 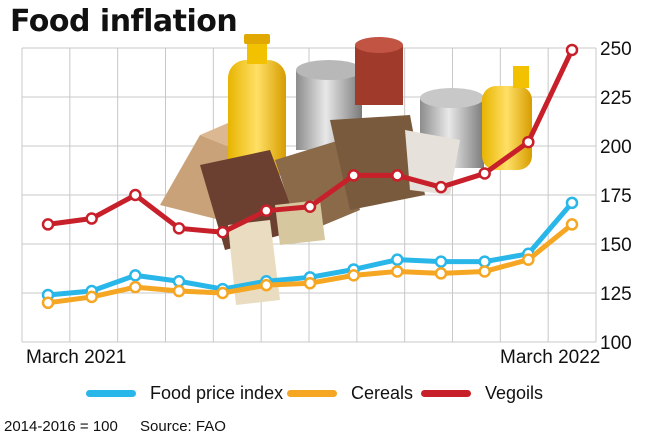 I want to click on y-tick-label: 125, so click(x=616, y=294).